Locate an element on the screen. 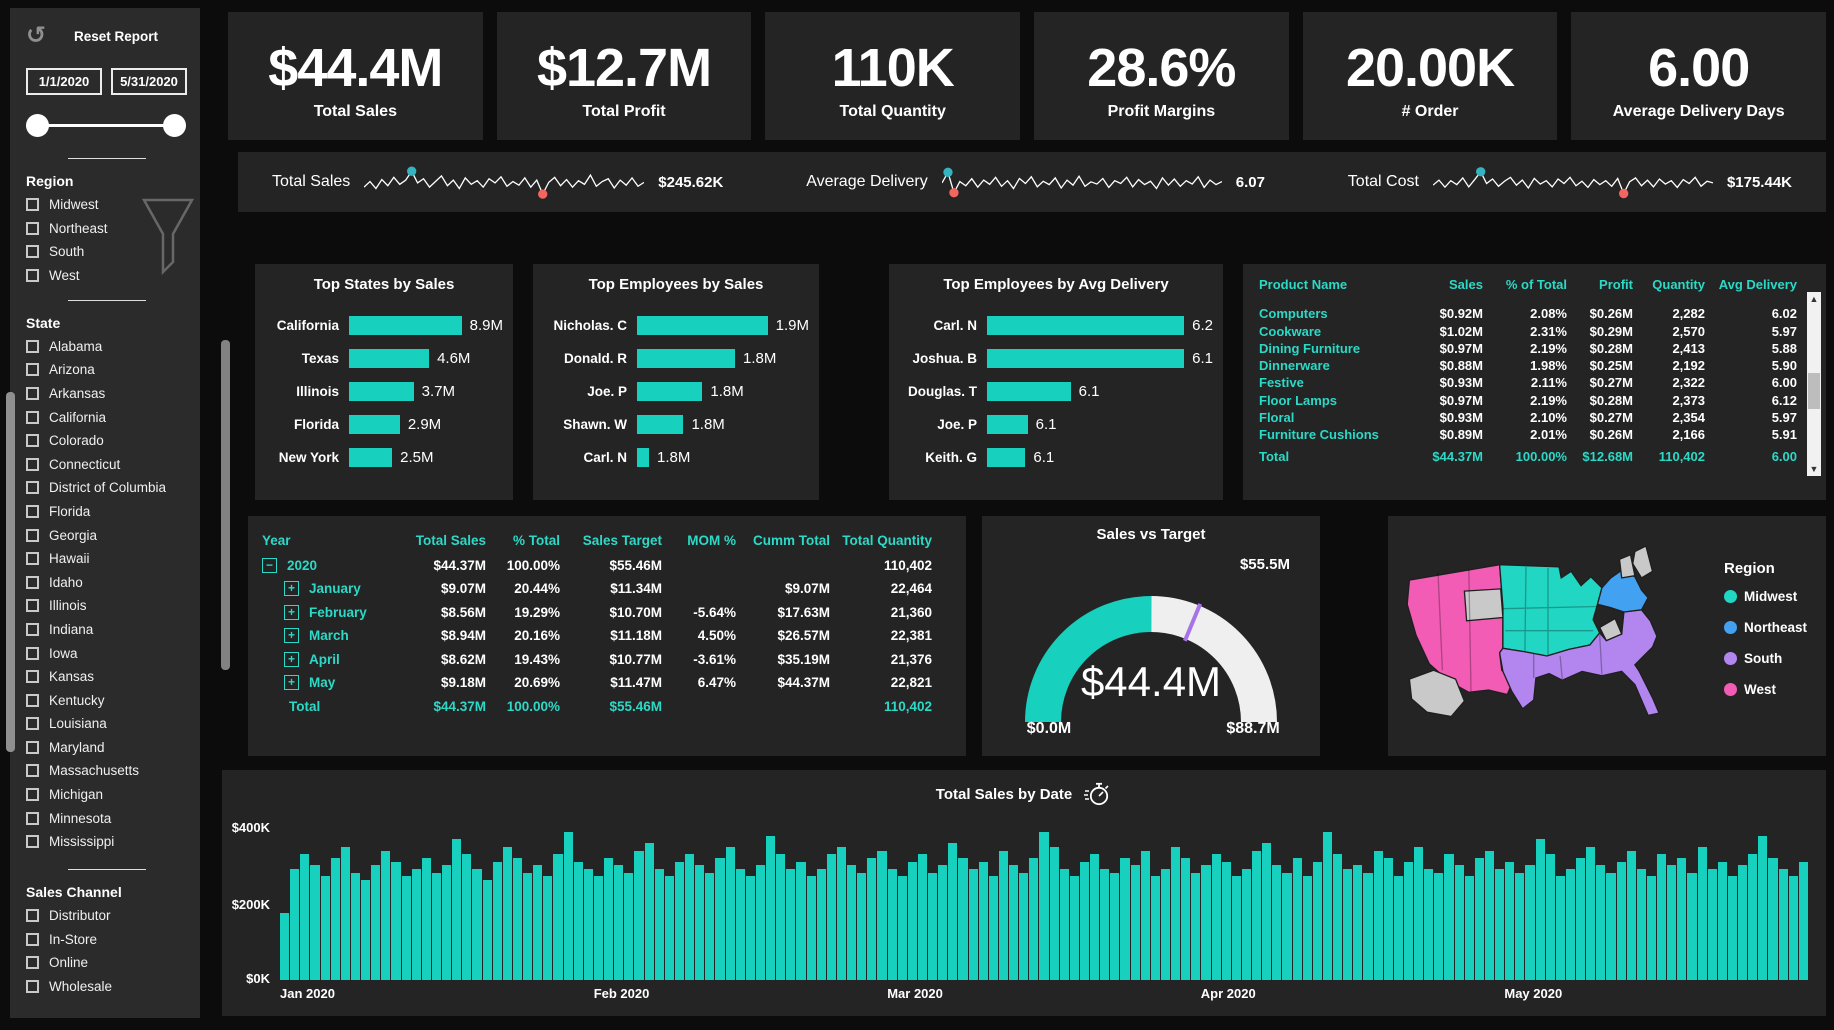  cell: $11.34M is located at coordinates (636, 589).